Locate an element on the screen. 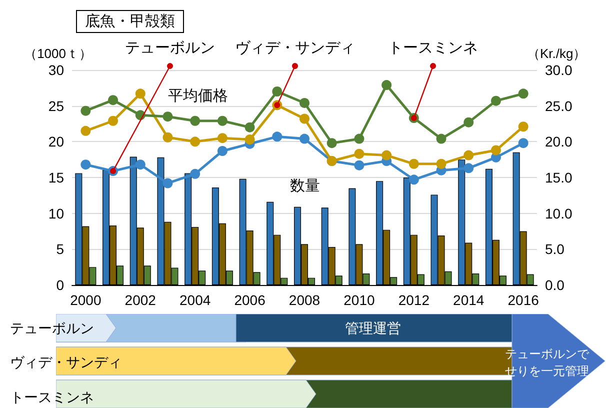 The image size is (606, 408). y-tick-label: 5 is located at coordinates (60, 249).